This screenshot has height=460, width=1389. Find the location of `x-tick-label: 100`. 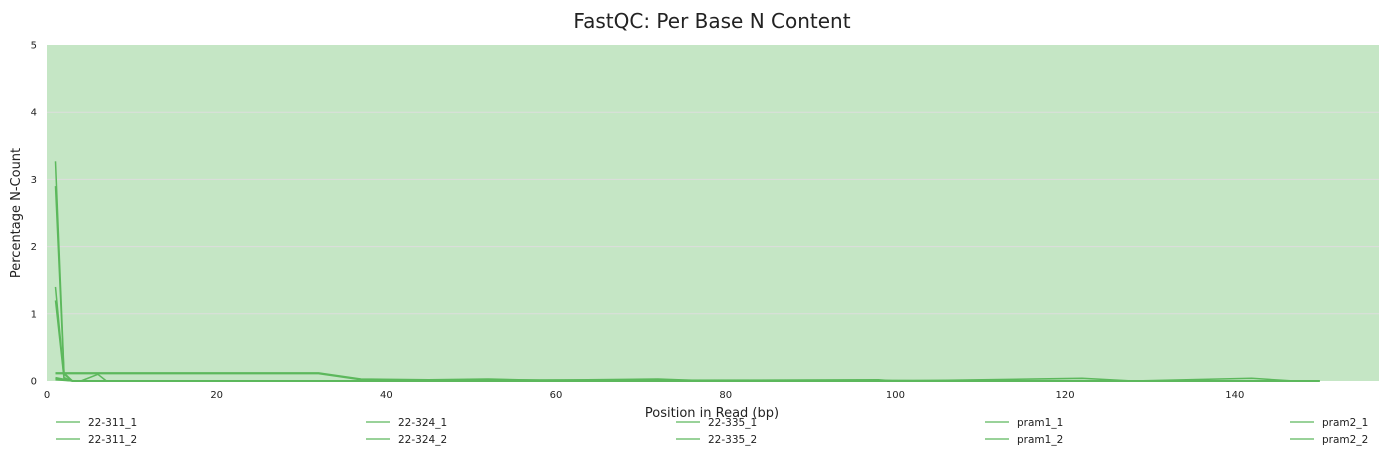

x-tick-label: 100 is located at coordinates (895, 395).